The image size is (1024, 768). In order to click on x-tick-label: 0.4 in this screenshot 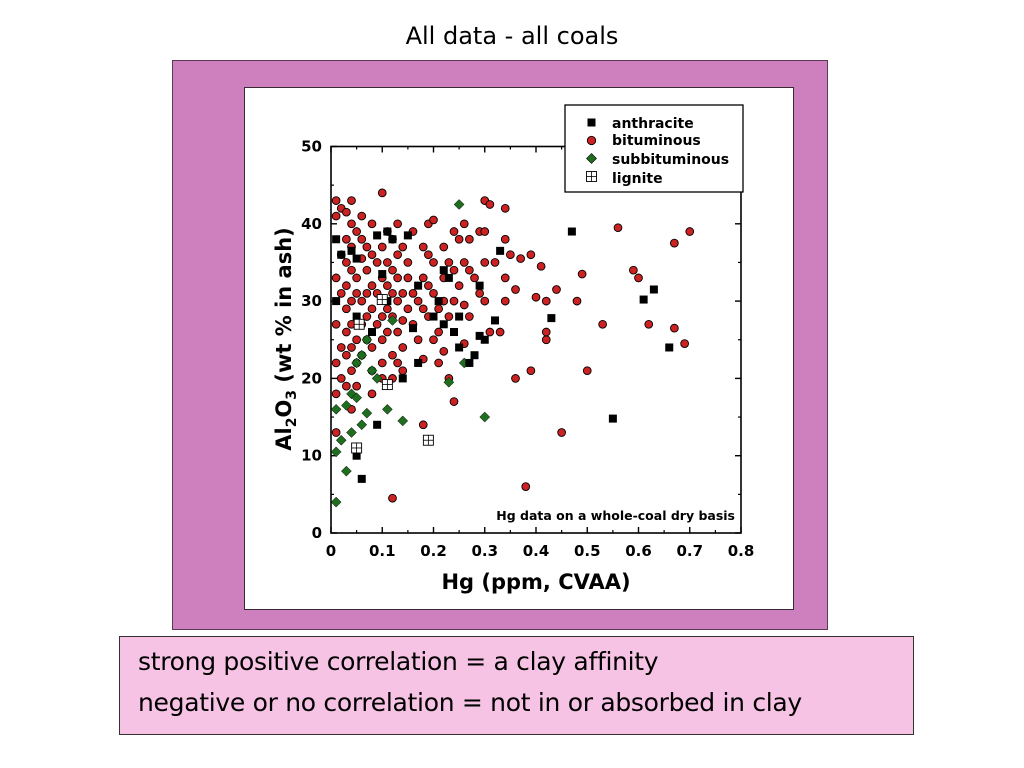, I will do `click(536, 551)`.